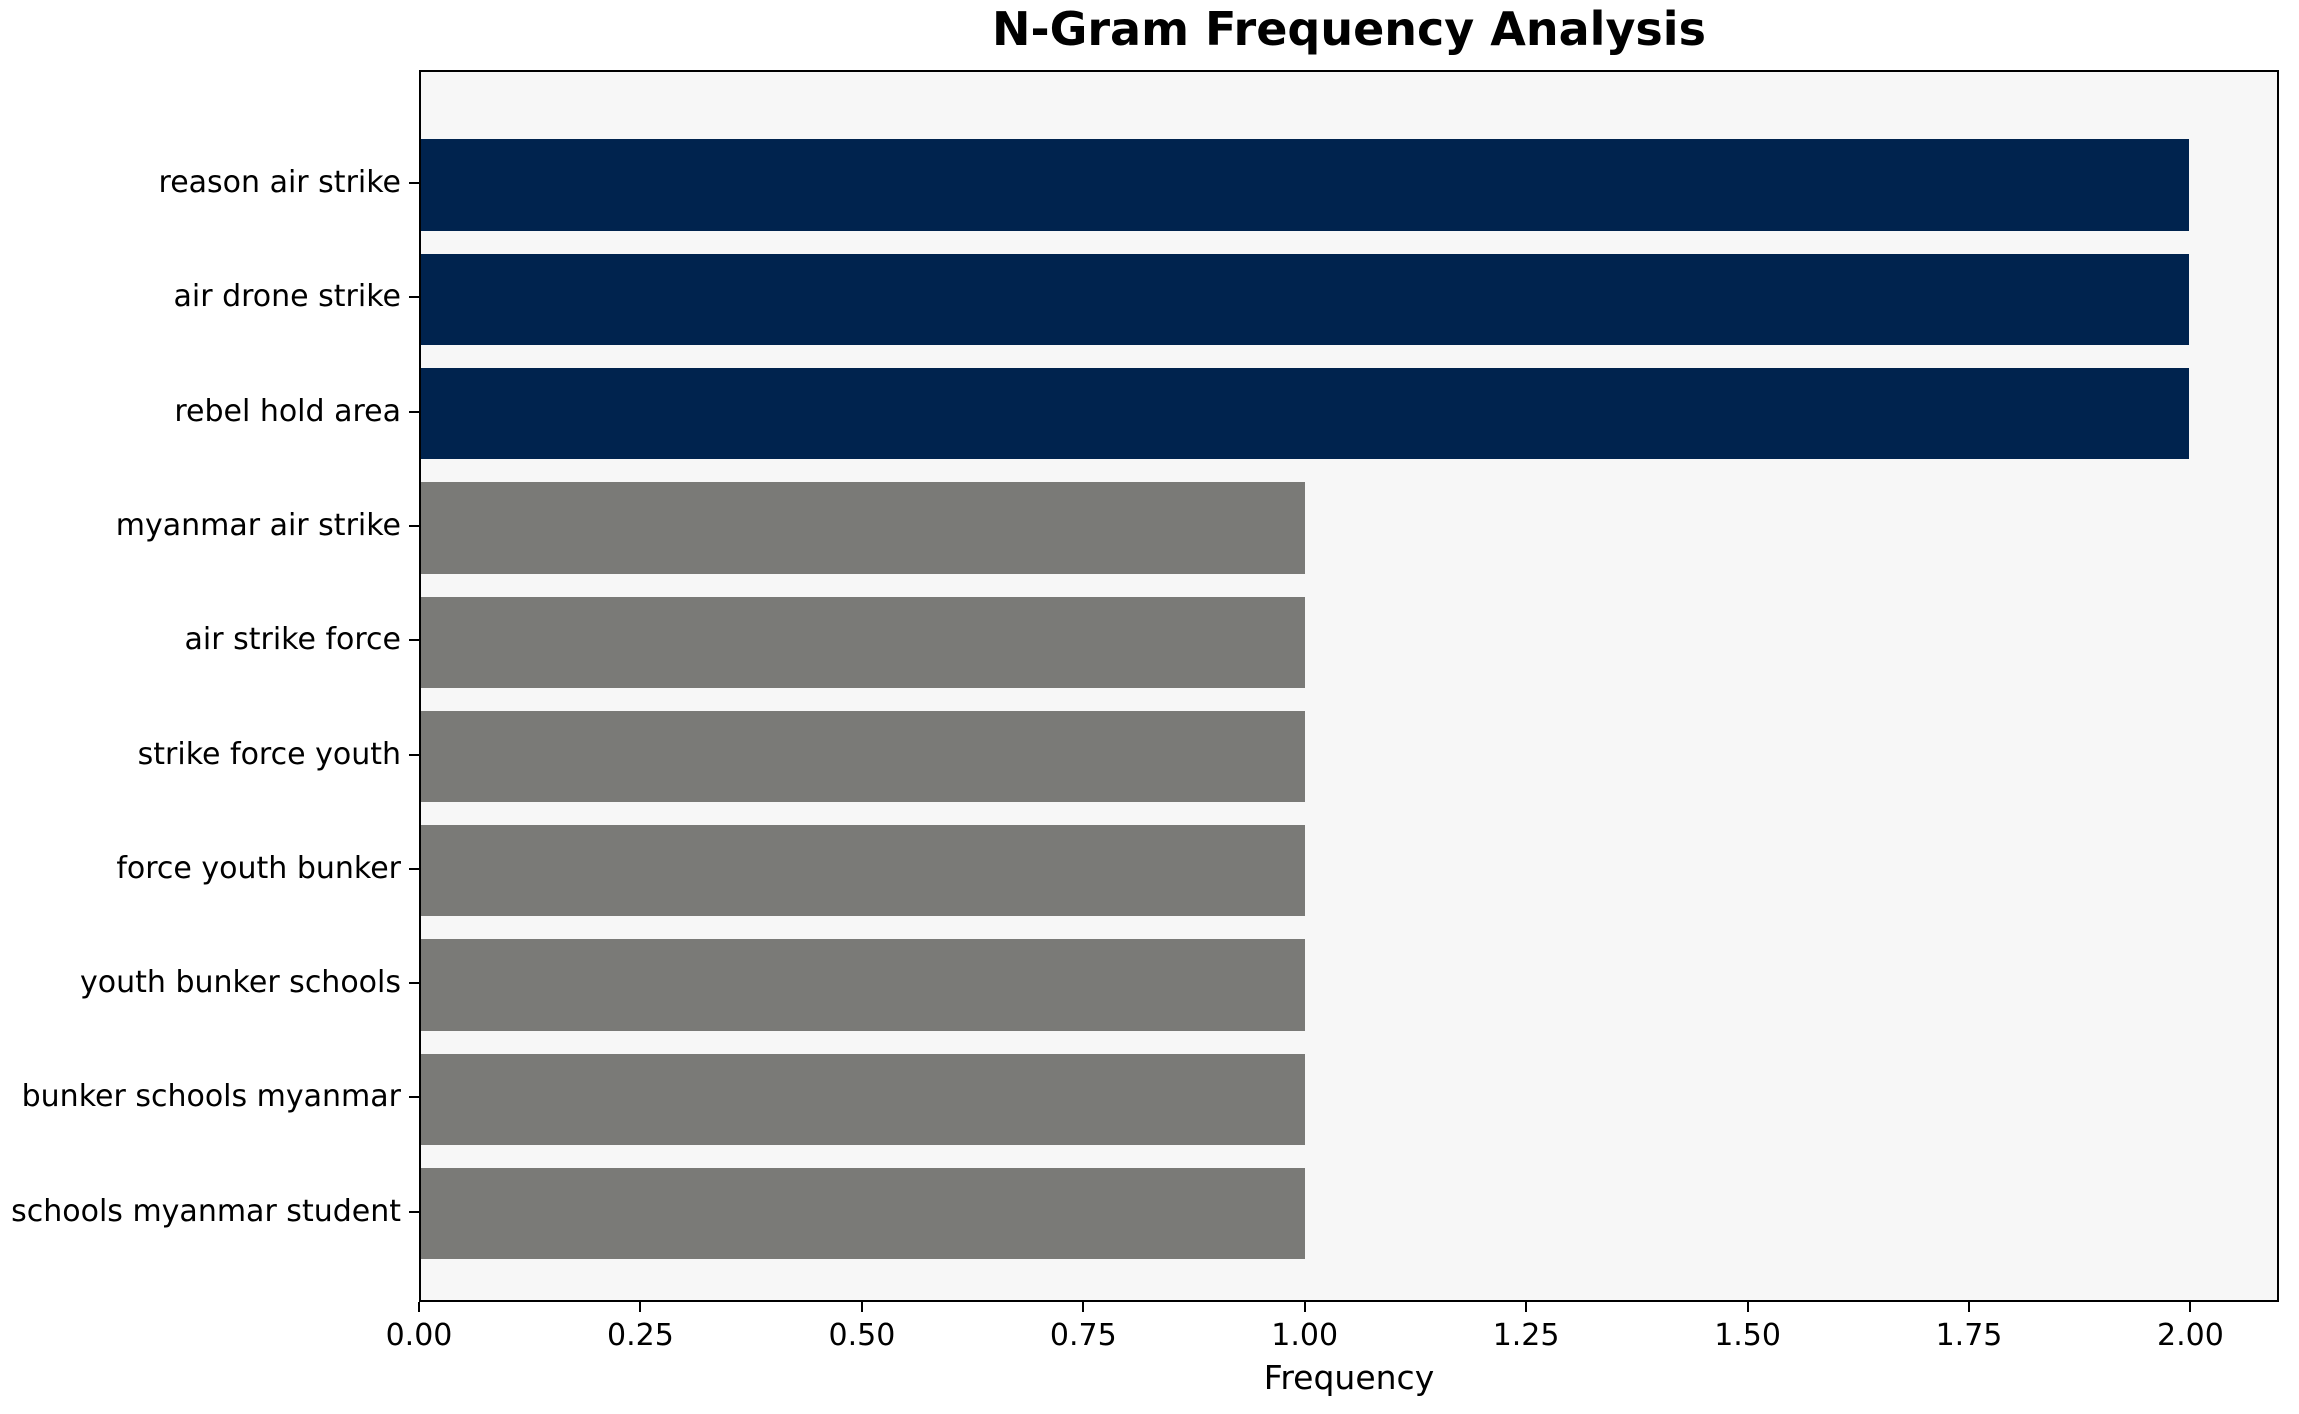 The width and height of the screenshot is (2299, 1414). Describe the element at coordinates (863, 1099) in the screenshot. I see `bar-bunker-schools-myanmar` at that location.